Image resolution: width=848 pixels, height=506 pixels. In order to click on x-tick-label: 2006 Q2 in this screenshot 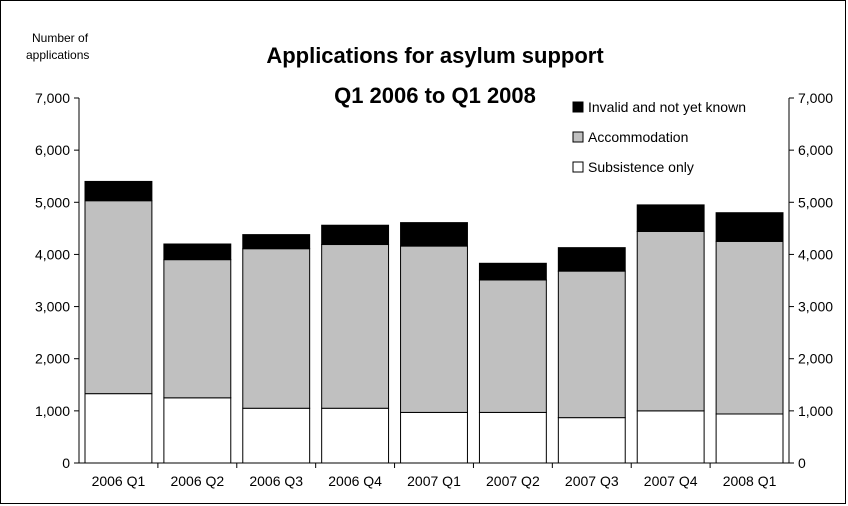, I will do `click(197, 481)`.